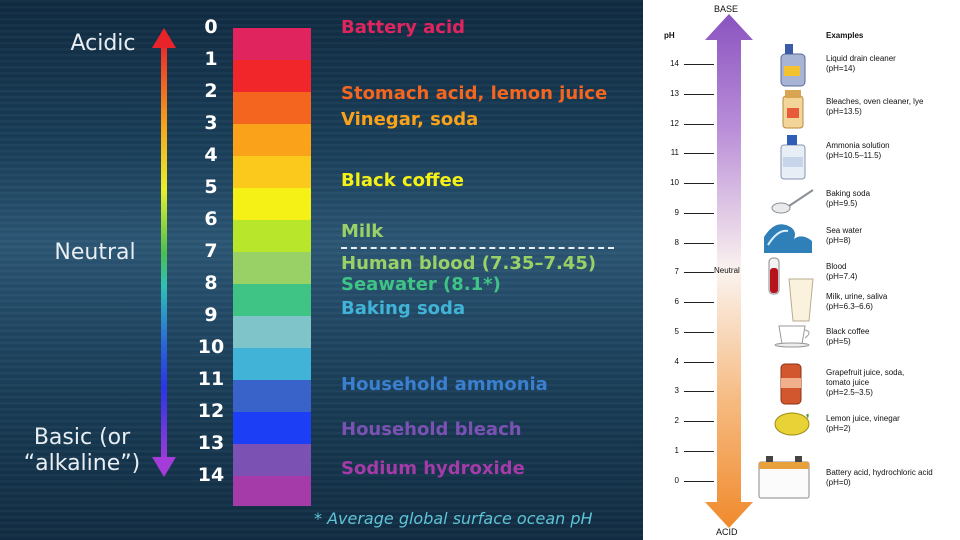  Describe the element at coordinates (849, 392) in the screenshot. I see `example-entry-line3: (pH=2.5–3.5)` at that location.